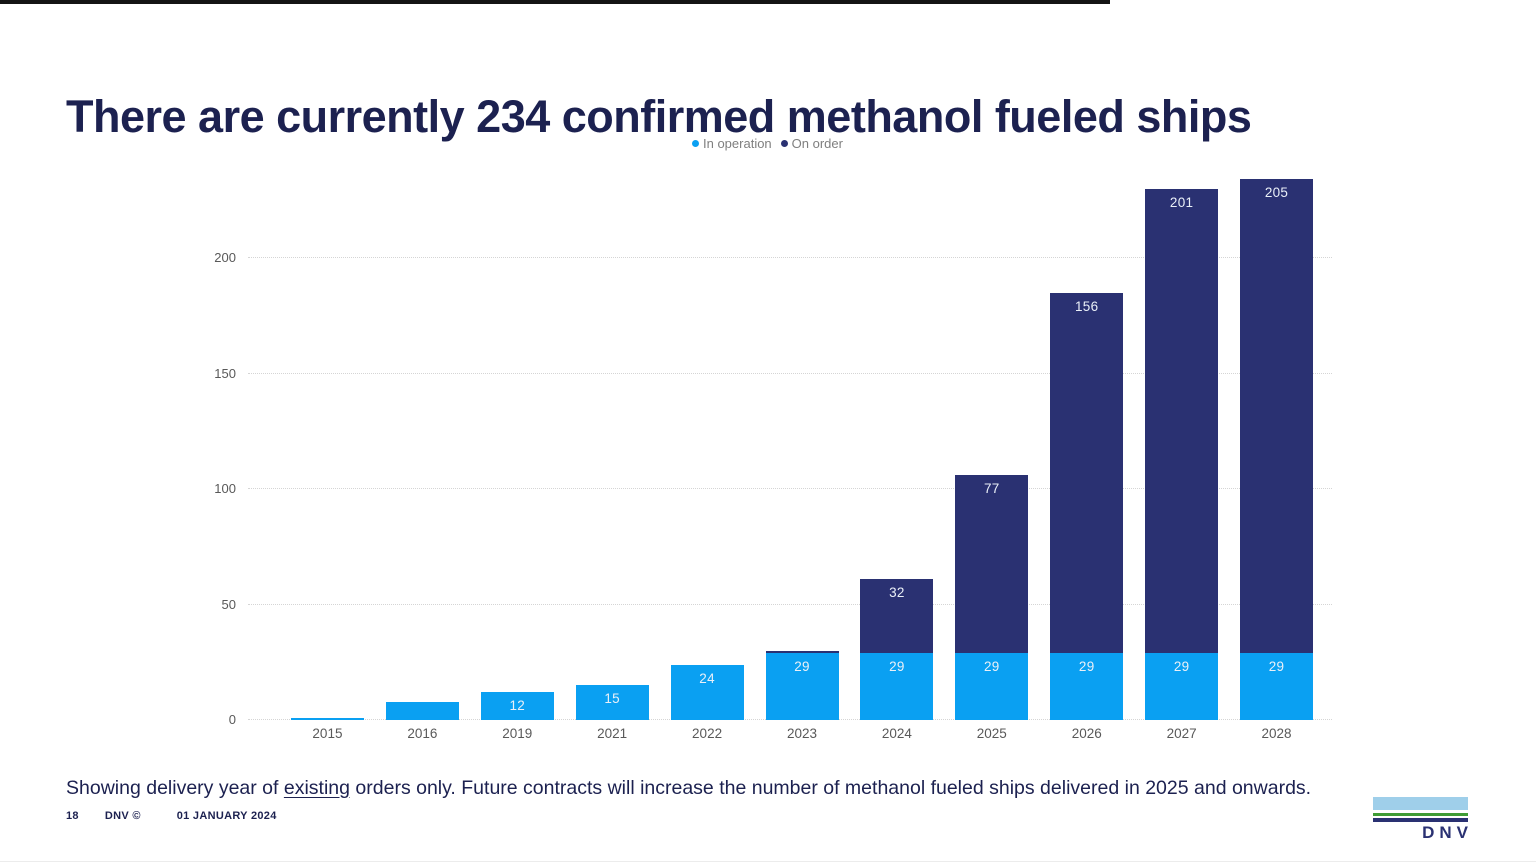 This screenshot has height=862, width=1536. I want to click on copyright-label: DNV ©, so click(122, 816).